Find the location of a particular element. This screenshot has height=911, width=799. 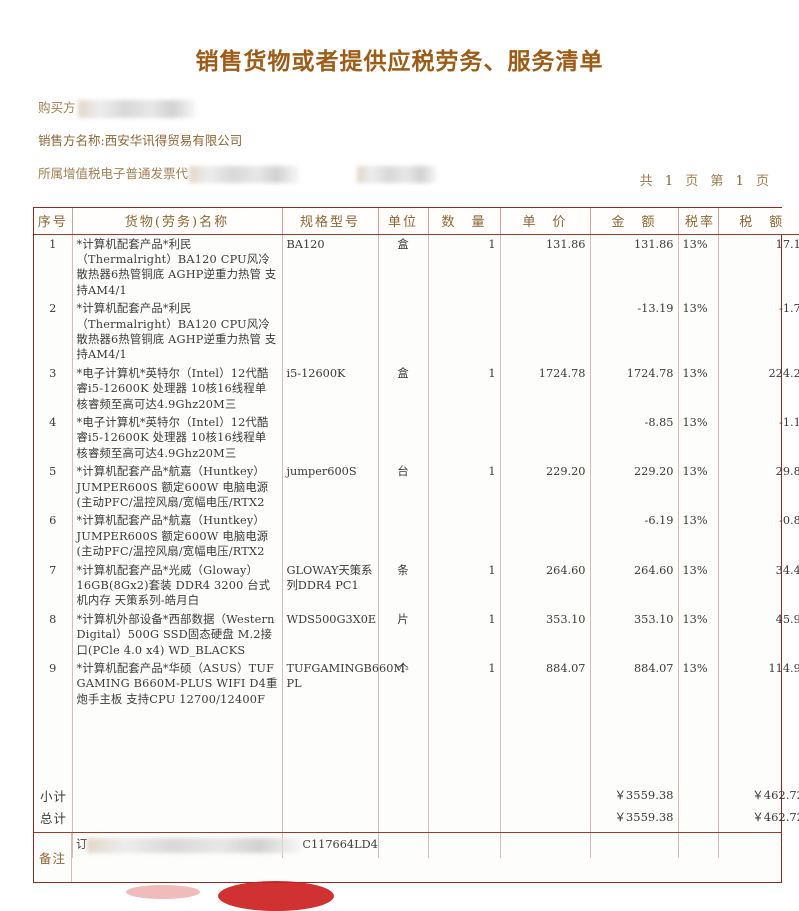

row-tax-amount: 29.80 is located at coordinates (787, 472).